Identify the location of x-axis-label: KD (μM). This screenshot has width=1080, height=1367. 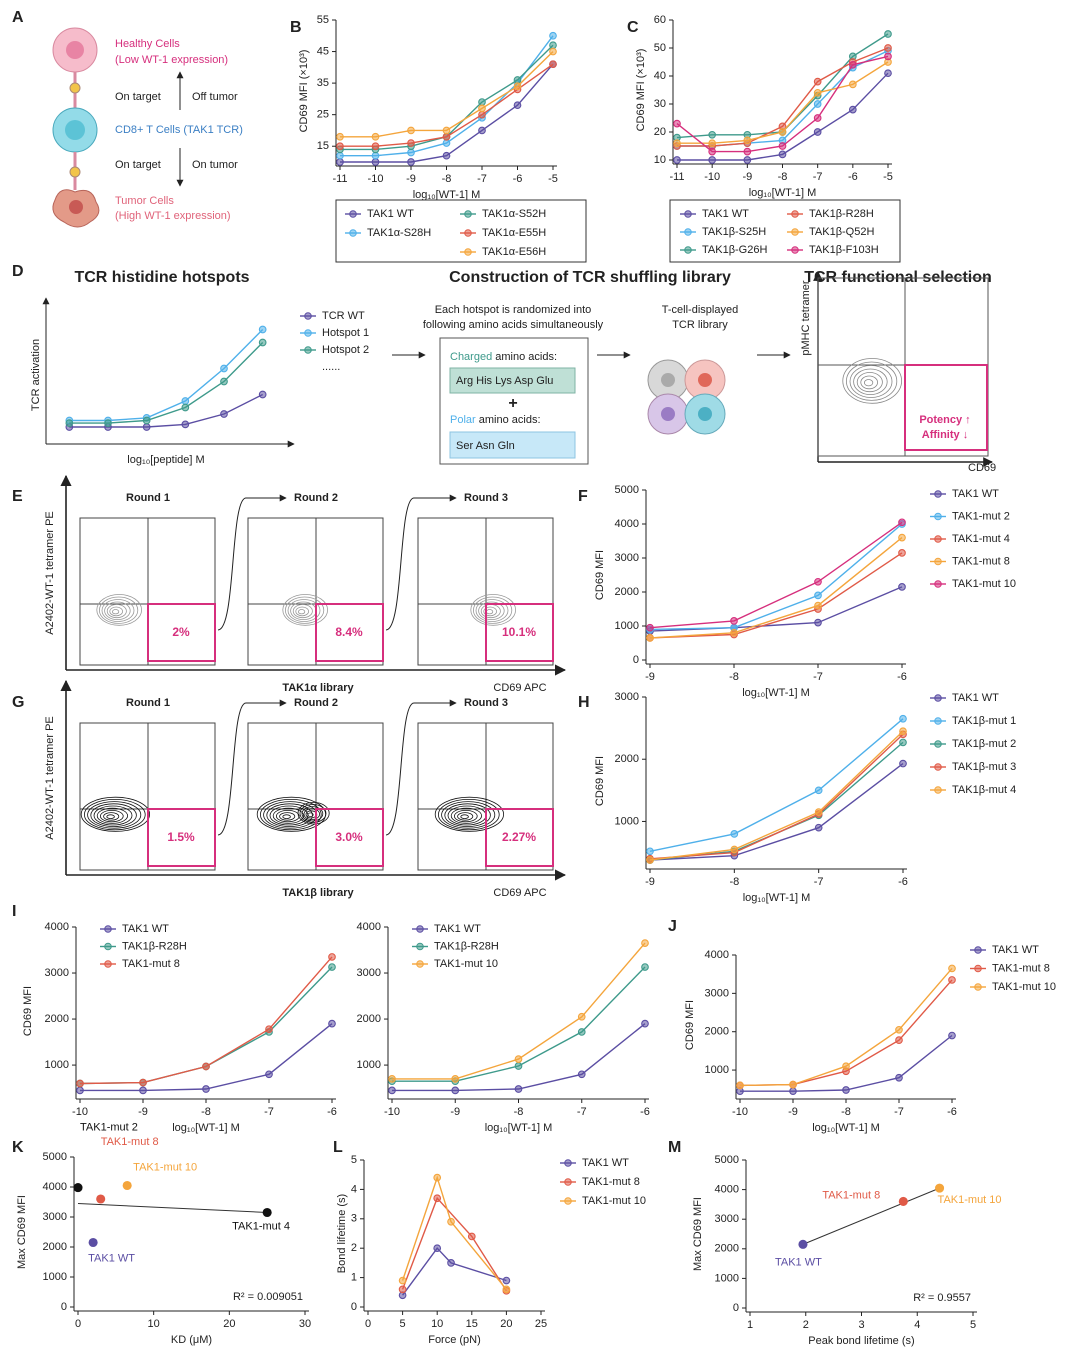
(191, 1340).